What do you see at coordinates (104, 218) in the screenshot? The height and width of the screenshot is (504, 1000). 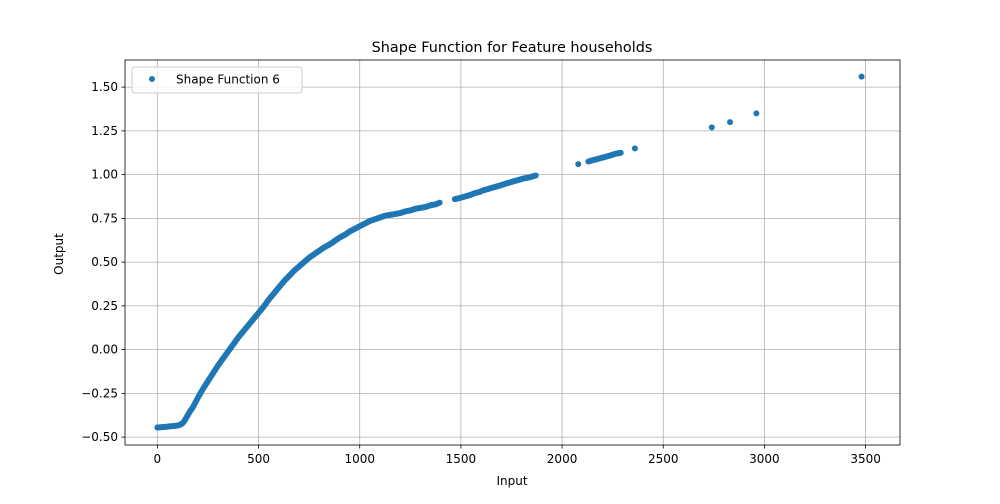 I see `y-tick-label: 0.75` at bounding box center [104, 218].